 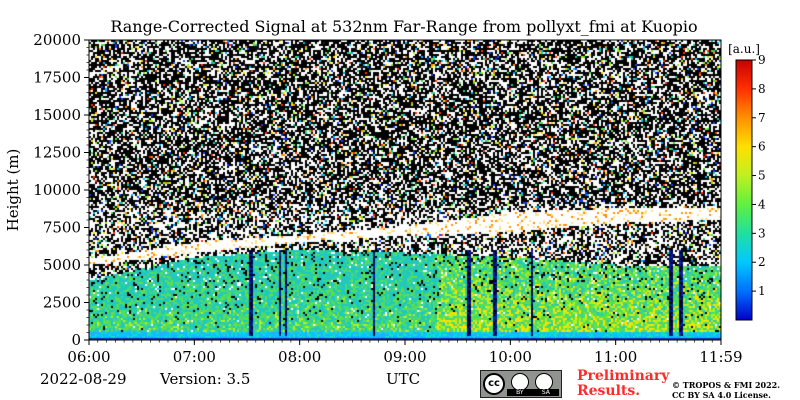 I want to click on x-tick-label: 11:00, so click(x=615, y=357).